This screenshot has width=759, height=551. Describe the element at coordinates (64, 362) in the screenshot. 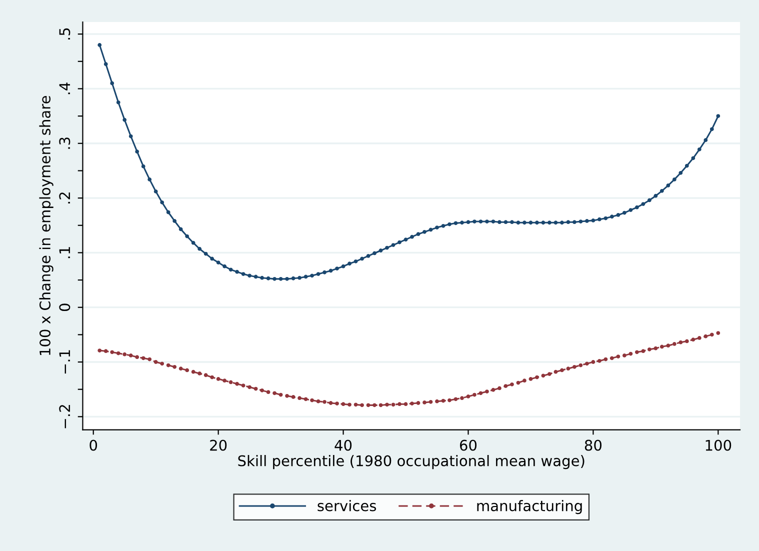

I see `y-tick-label: −.1` at that location.